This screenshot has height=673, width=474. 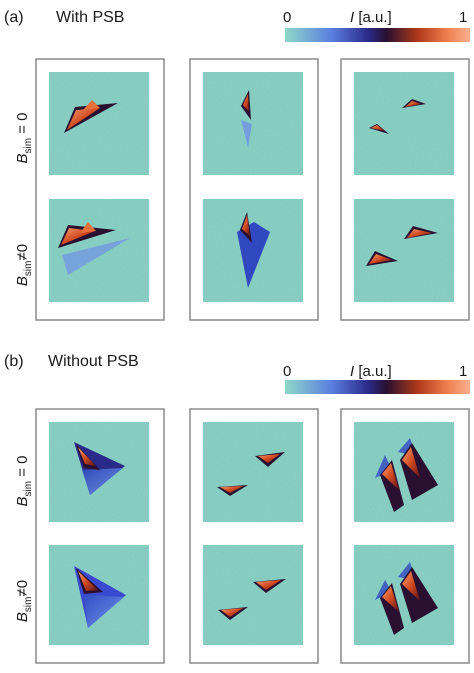 I want to click on row-b1-label: Bsim = 0, so click(x=24, y=480).